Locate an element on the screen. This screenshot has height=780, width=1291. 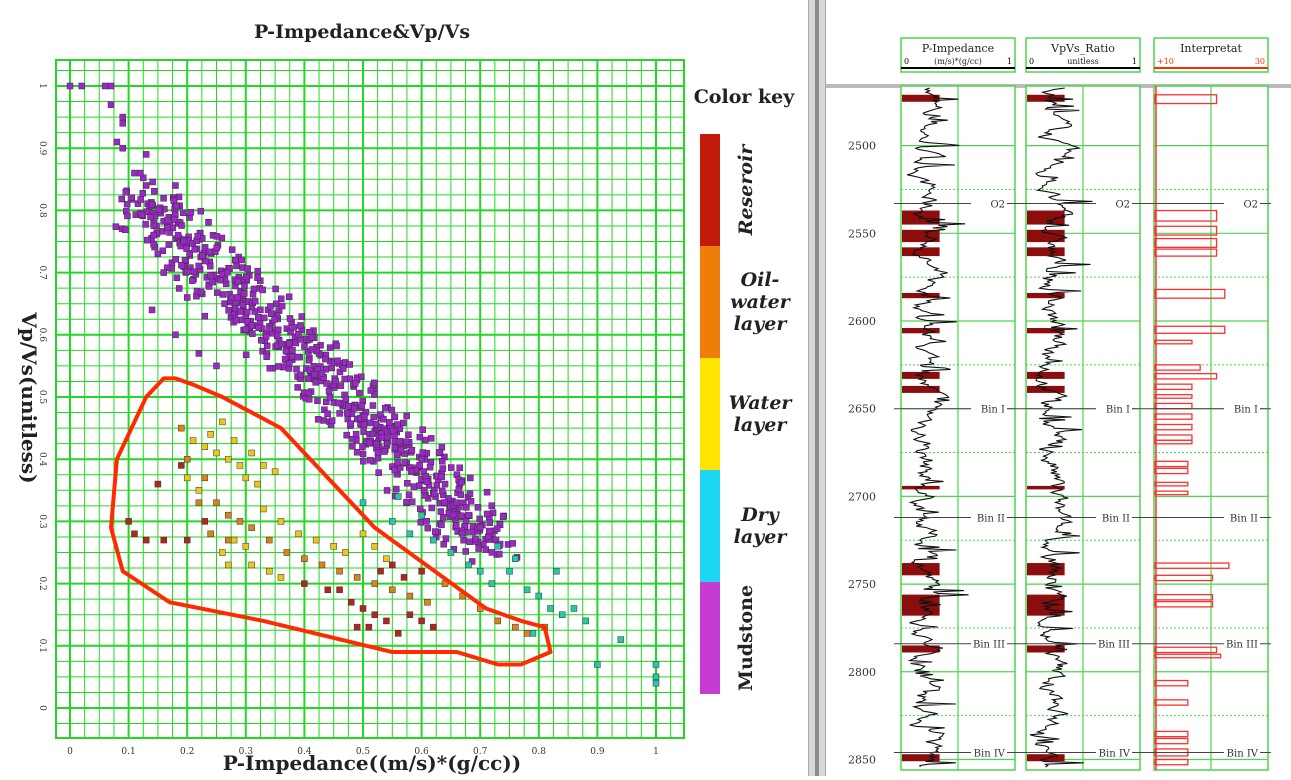
x-tick-label: 0.3 is located at coordinates (246, 752).